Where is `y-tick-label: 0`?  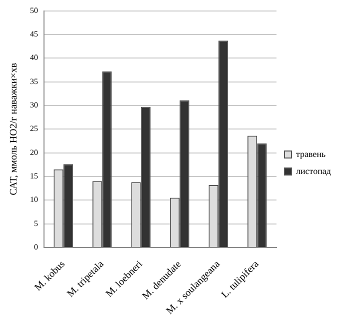 y-tick-label: 0 is located at coordinates (36, 247).